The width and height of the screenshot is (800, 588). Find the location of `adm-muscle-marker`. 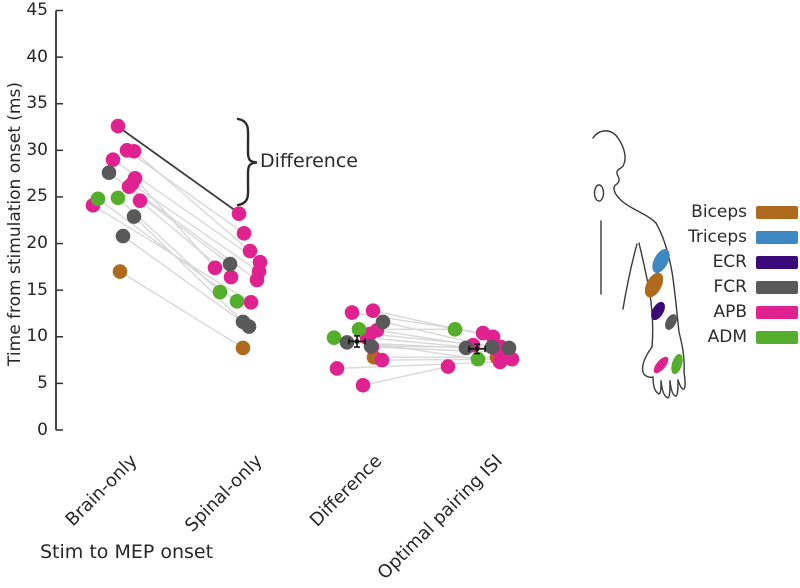

adm-muscle-marker is located at coordinates (677, 364).